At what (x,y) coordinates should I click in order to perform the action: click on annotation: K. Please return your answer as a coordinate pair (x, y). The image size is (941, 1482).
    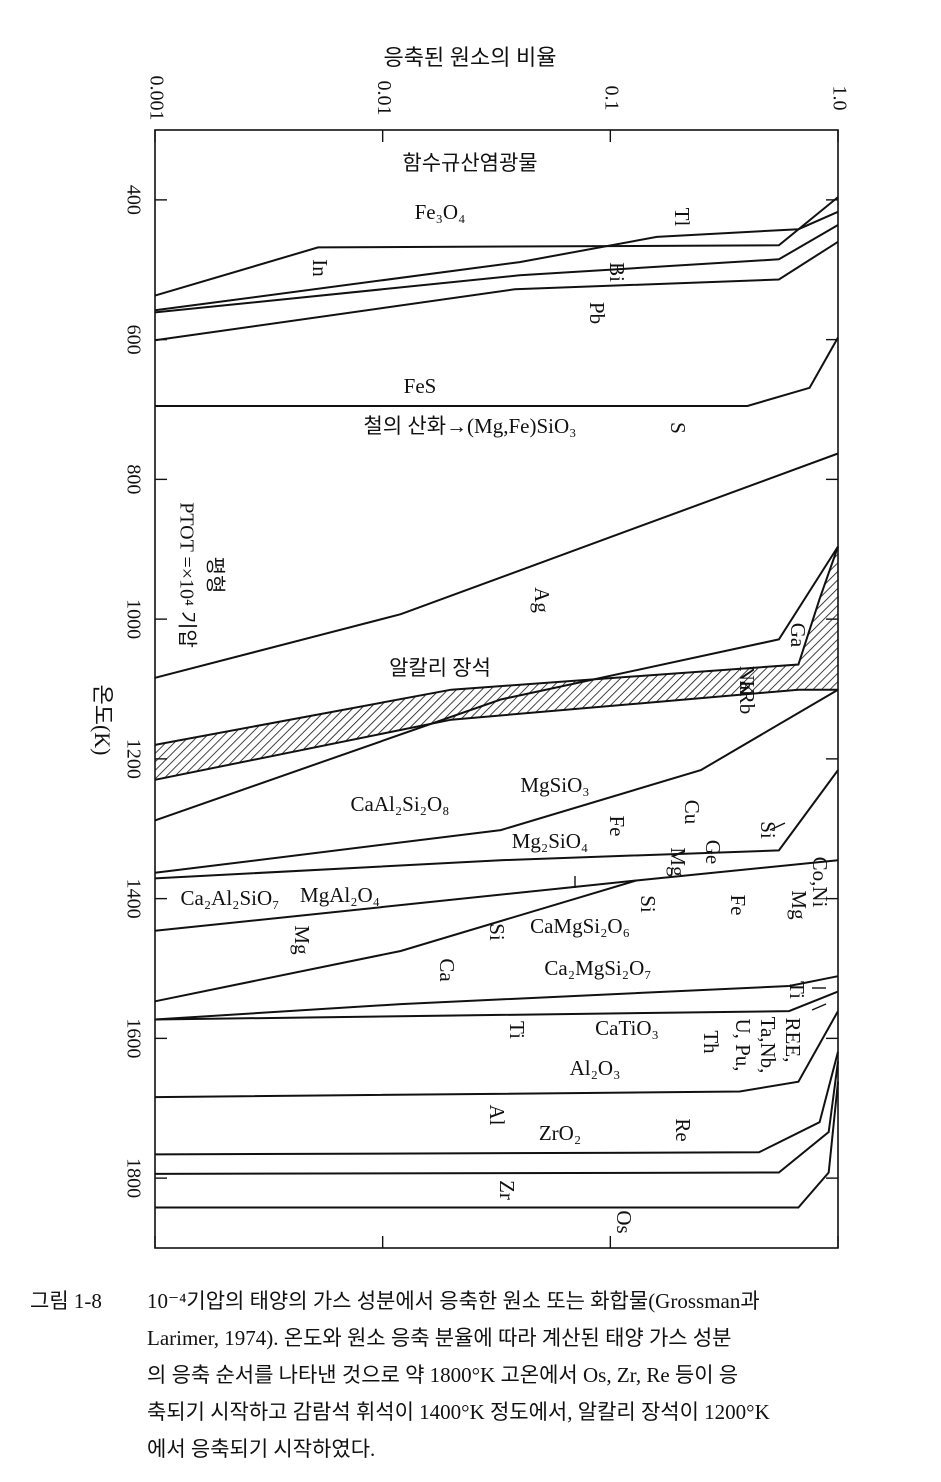
    Looking at the image, I should click on (747, 687).